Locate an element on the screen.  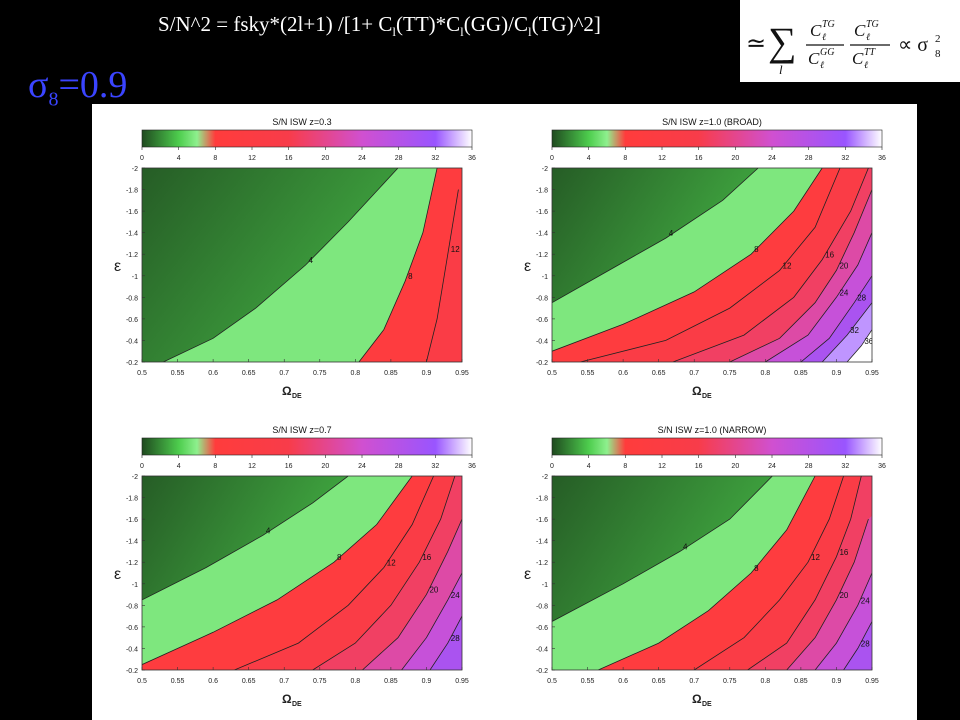
x-tick-label: 0.6 is located at coordinates (623, 681).